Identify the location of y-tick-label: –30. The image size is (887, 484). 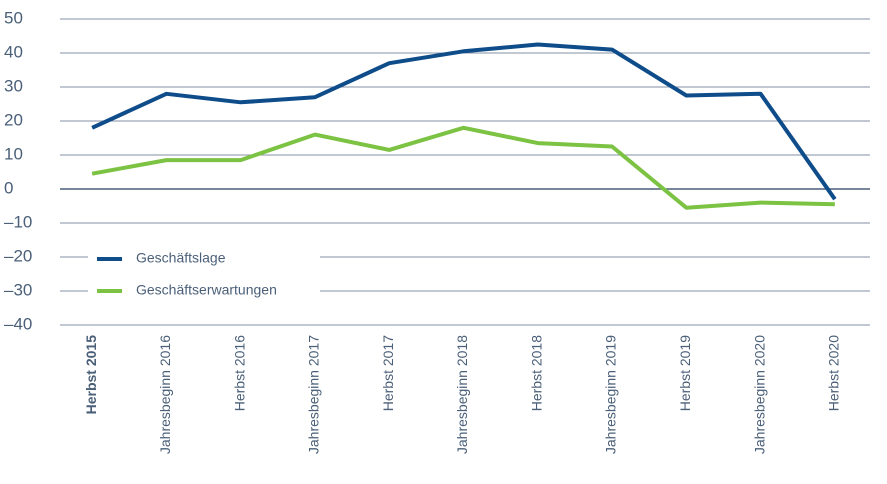
(18, 289).